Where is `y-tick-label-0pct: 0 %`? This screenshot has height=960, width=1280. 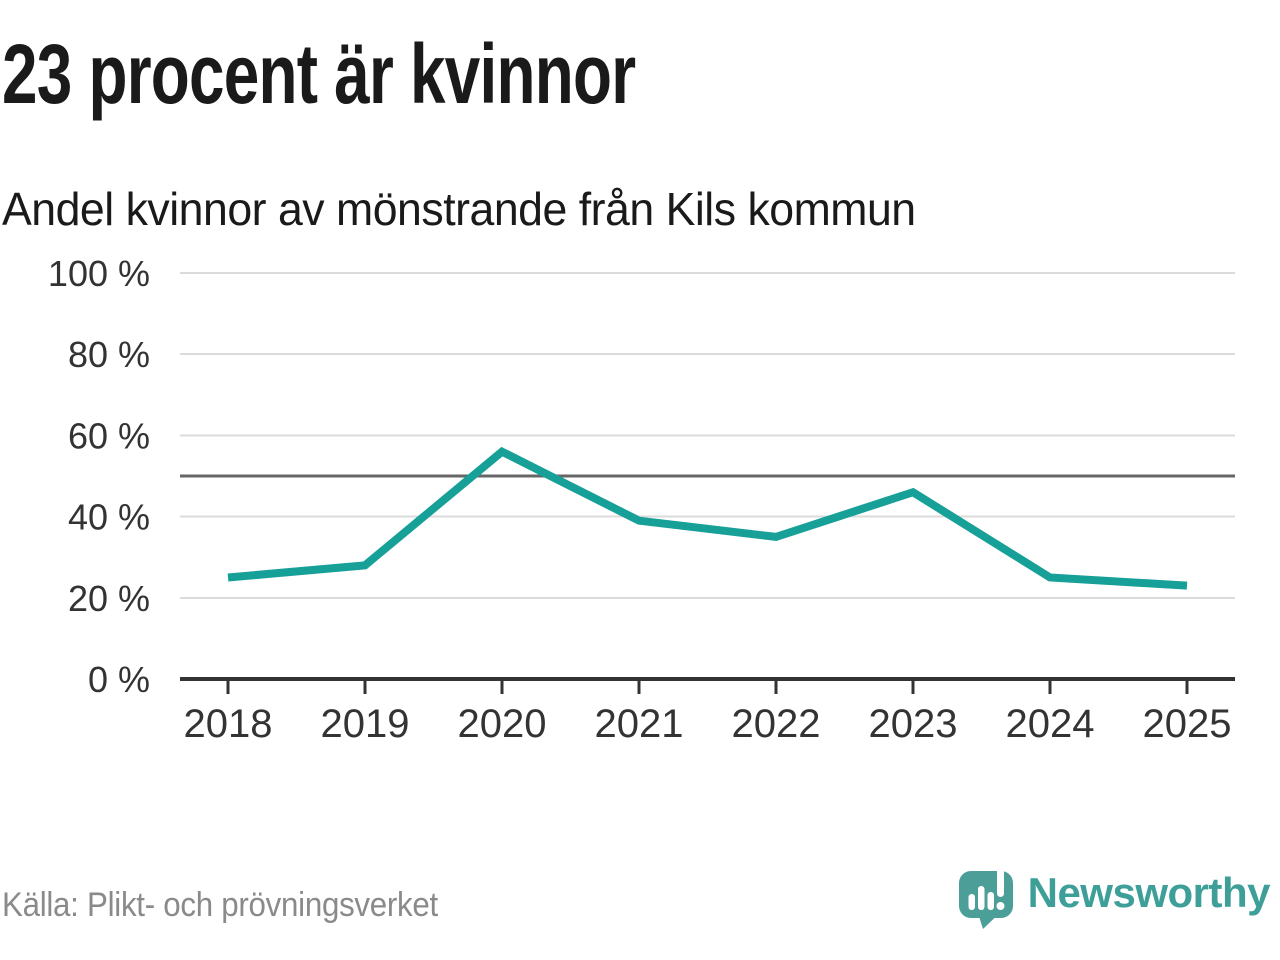
y-tick-label-0pct: 0 % is located at coordinates (119, 679).